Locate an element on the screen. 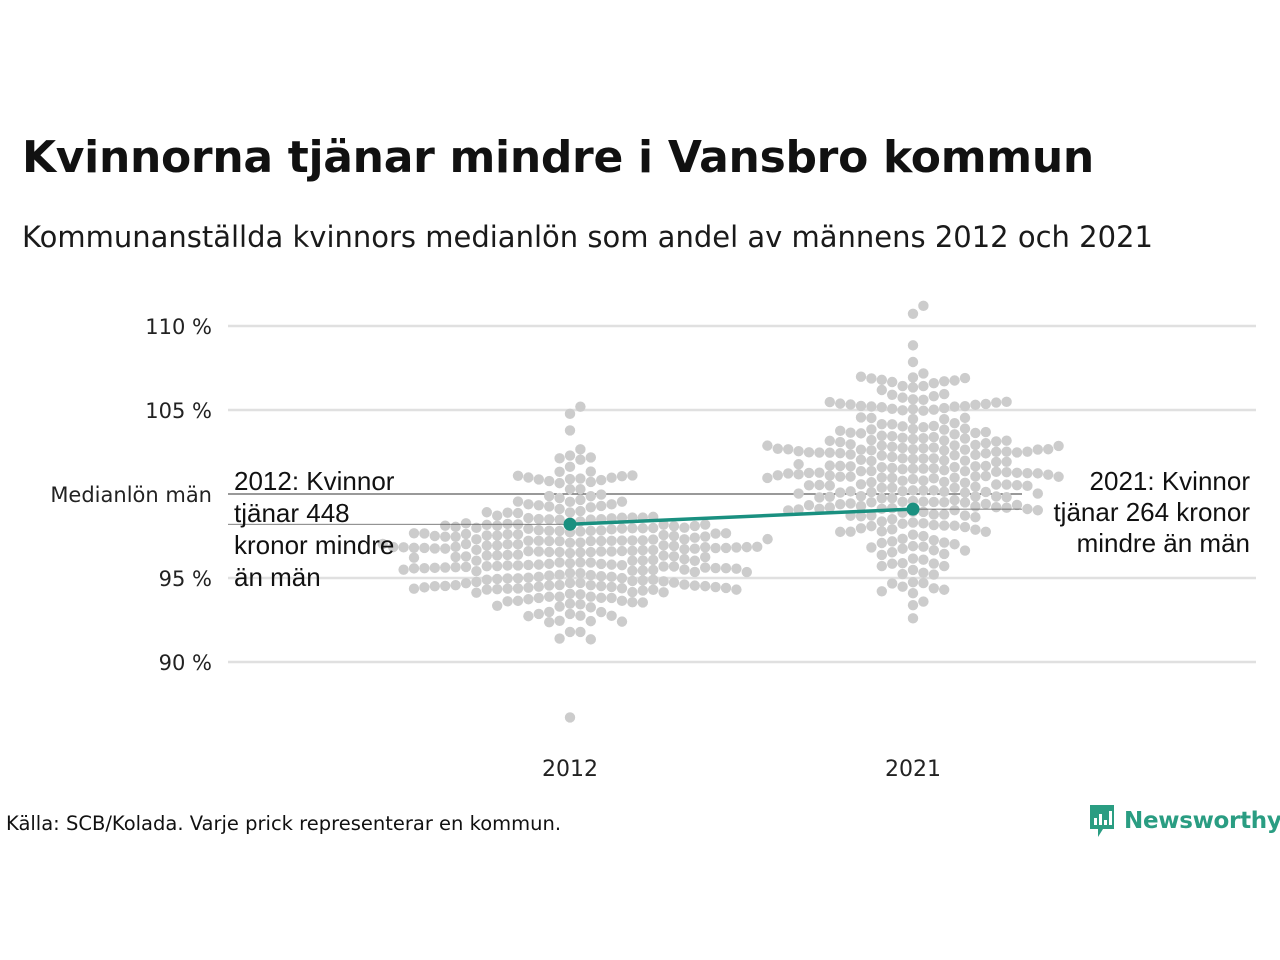  highlight-point is located at coordinates (570, 524).